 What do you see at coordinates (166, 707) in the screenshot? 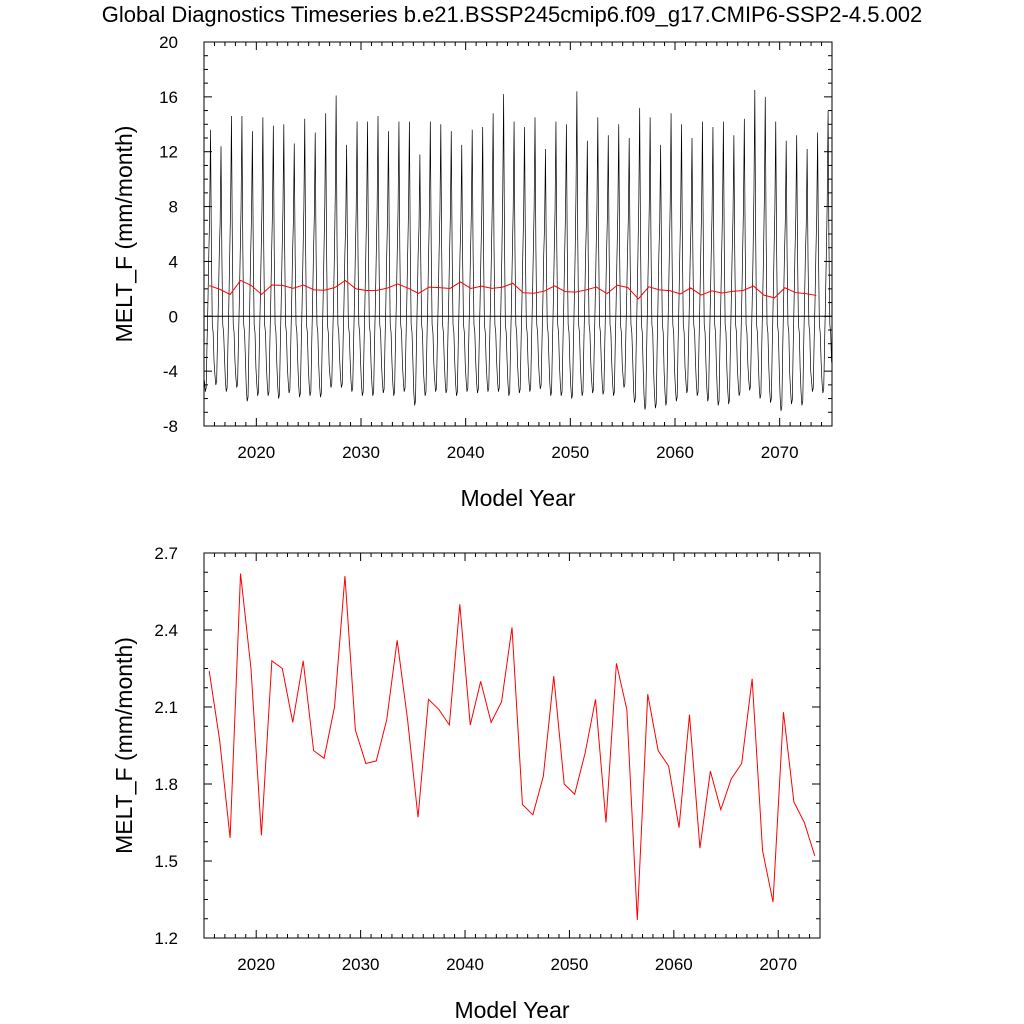
I see `y-tick-label: 2.1` at bounding box center [166, 707].